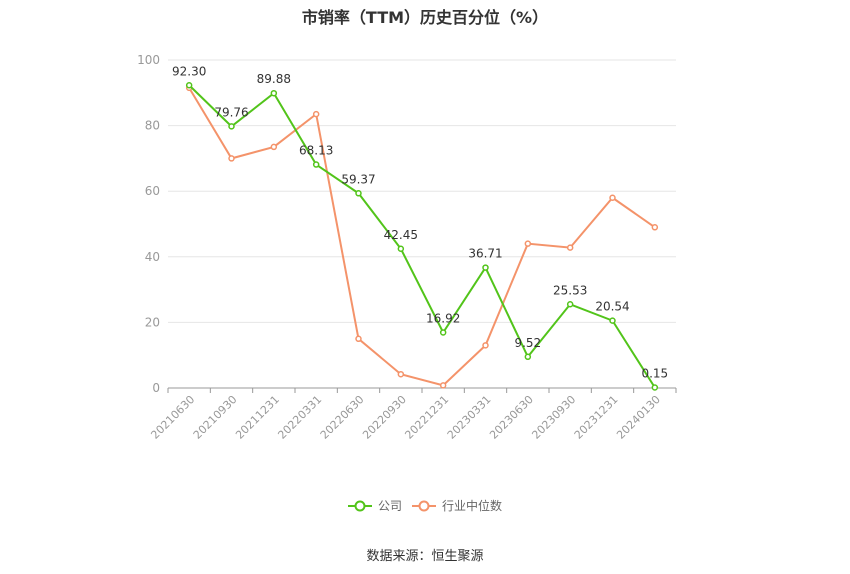 Image resolution: width=850 pixels, height=574 pixels. I want to click on legend-label: 公司, so click(390, 506).